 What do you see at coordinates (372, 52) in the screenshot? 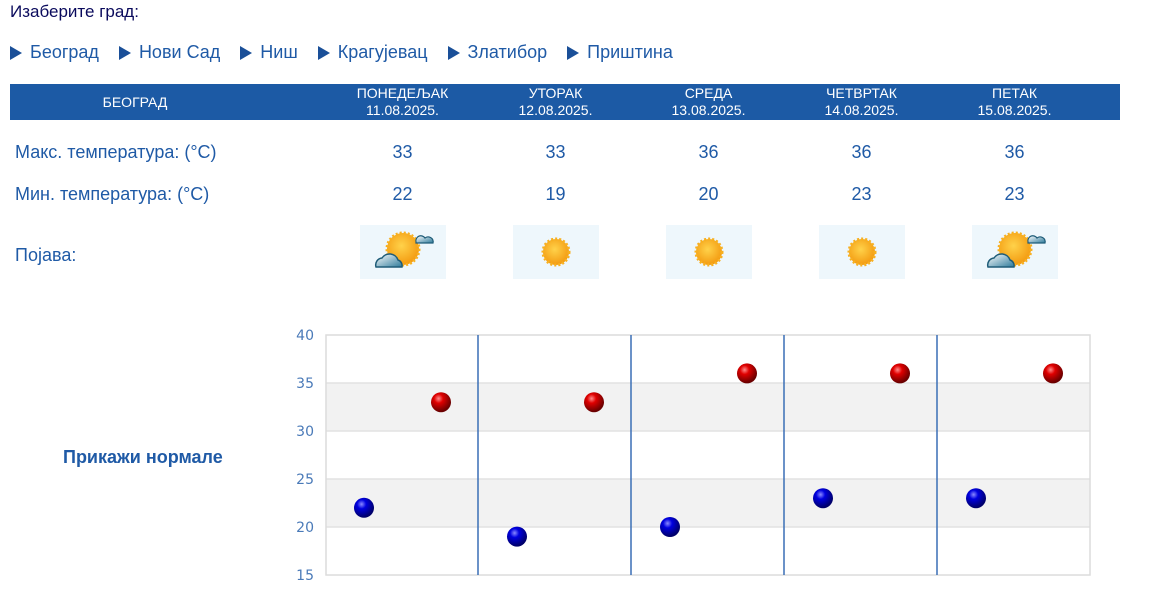
I see `city-link-kragujevac: Крагујевац` at bounding box center [372, 52].